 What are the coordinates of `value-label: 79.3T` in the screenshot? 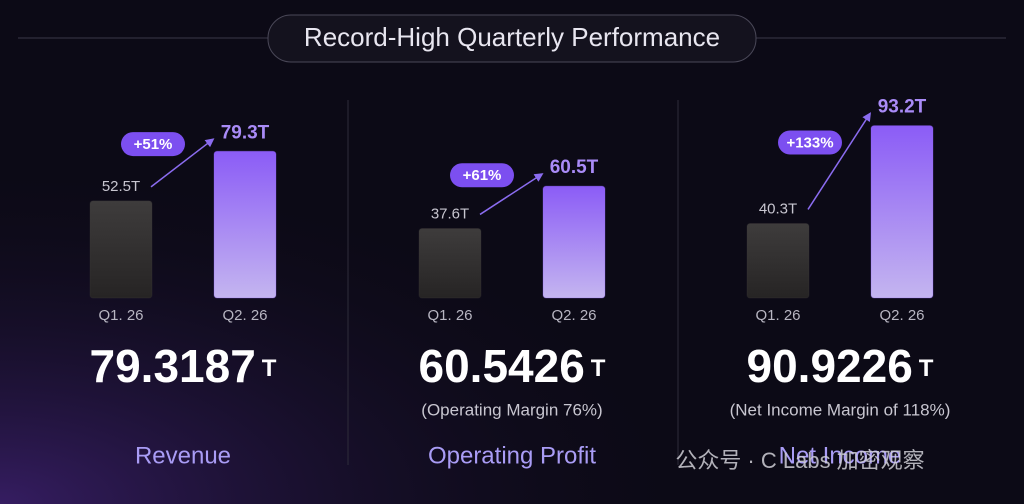 It's located at (245, 132).